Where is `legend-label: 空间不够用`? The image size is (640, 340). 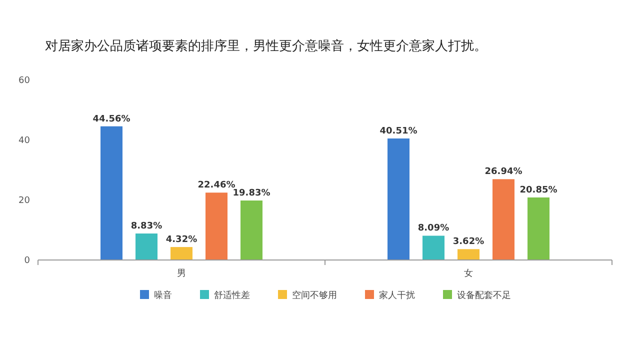
legend-label: 空间不够用 is located at coordinates (314, 295).